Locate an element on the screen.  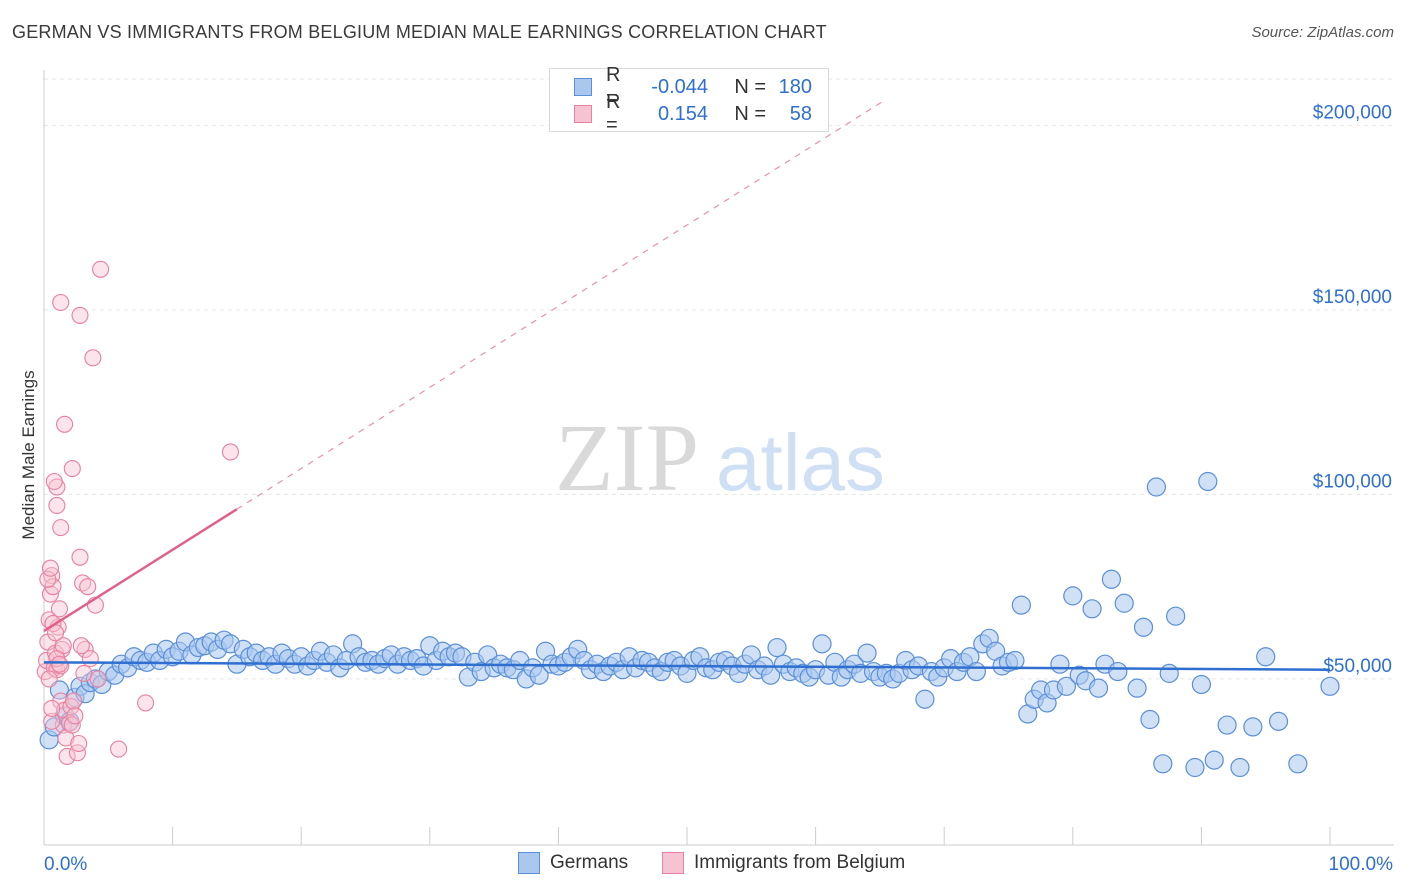
x-tick-label: 100.0% is located at coordinates (1361, 864).